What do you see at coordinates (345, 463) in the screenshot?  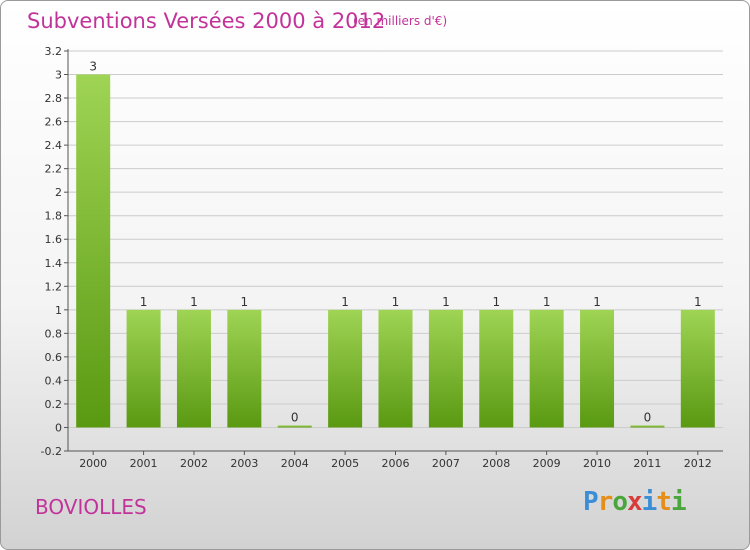 I see `x-tick-label: 2005` at bounding box center [345, 463].